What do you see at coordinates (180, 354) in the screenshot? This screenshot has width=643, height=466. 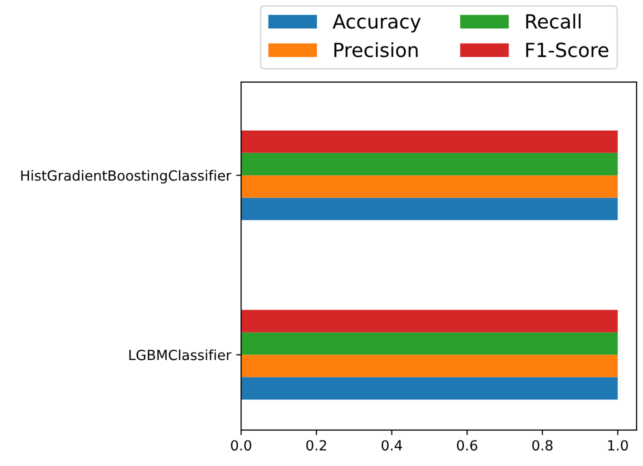 I see `y-tick-label: LGBMClassifier` at bounding box center [180, 354].